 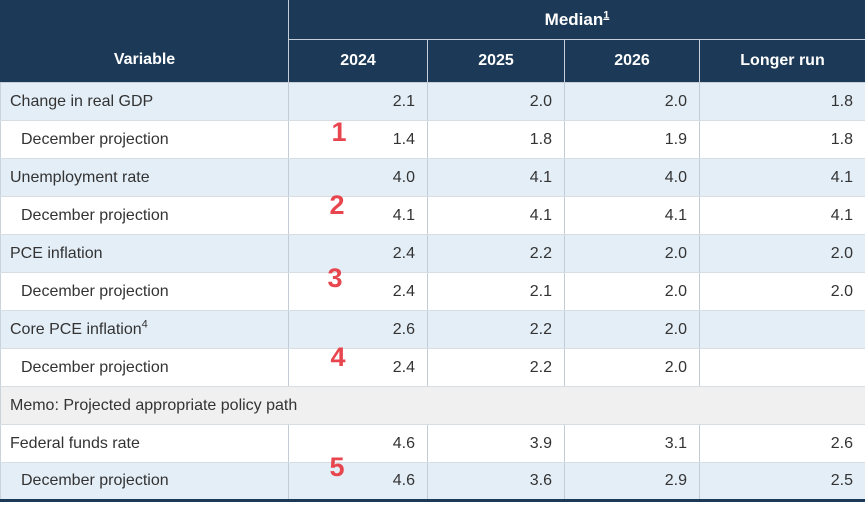 I want to click on row-label: Federal funds rate, so click(x=144, y=443).